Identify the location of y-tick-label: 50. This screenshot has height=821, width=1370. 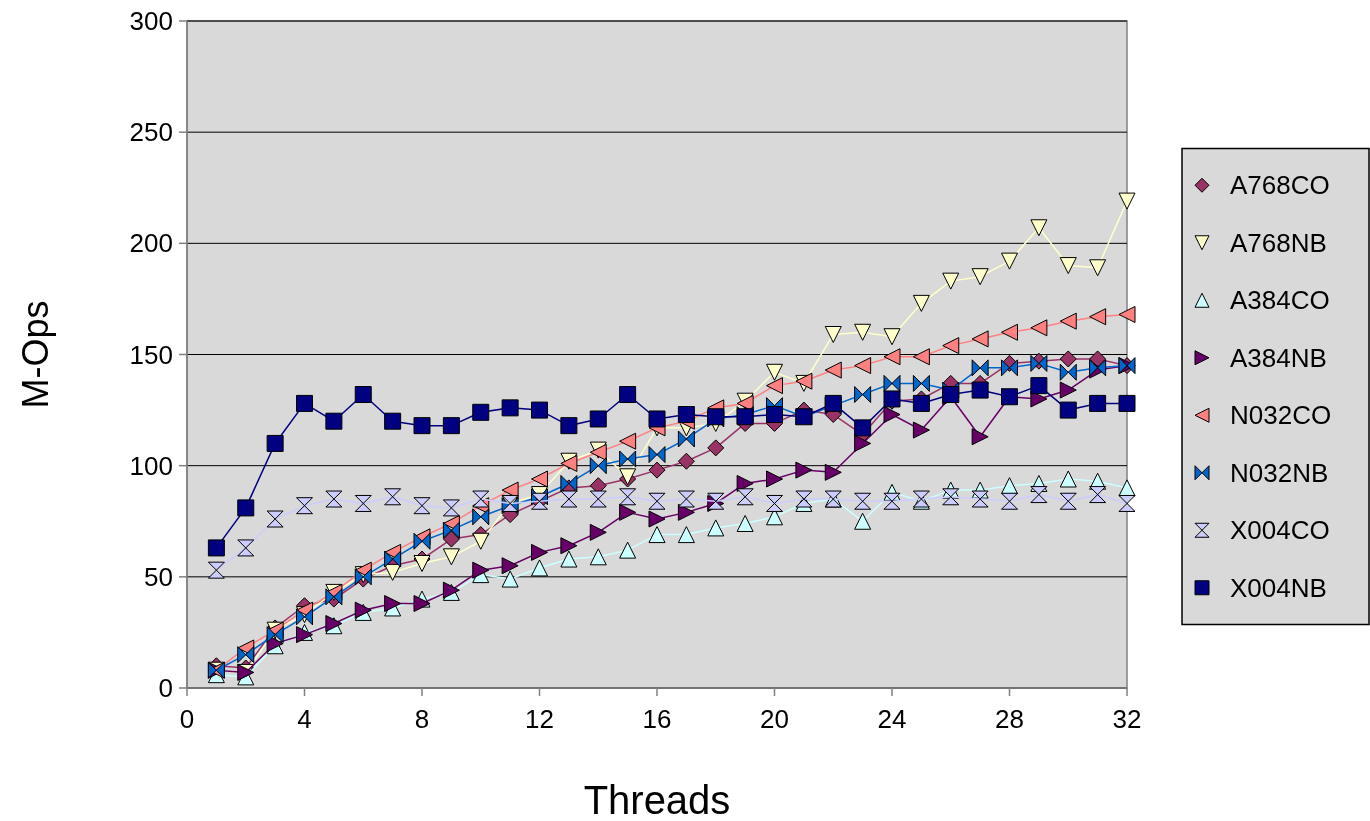
(158, 576).